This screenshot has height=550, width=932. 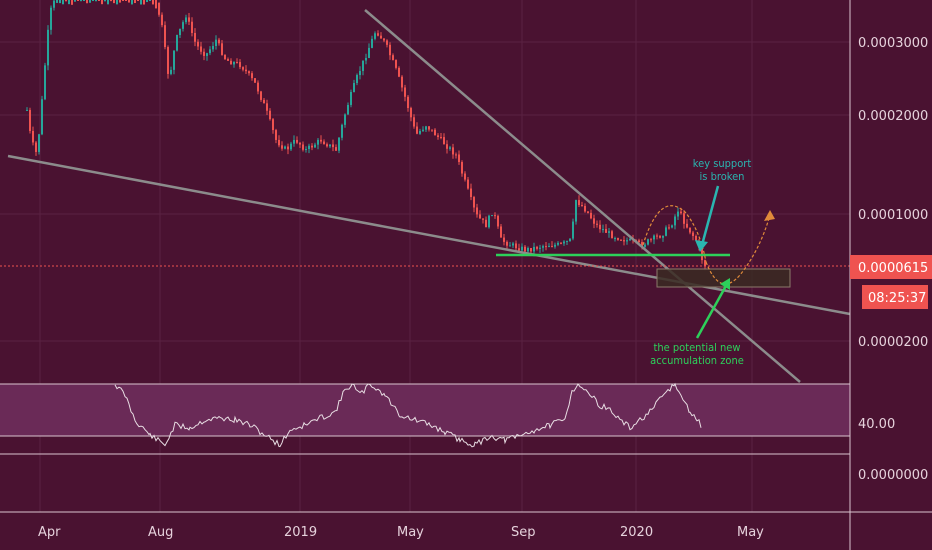 I want to click on time-label-apr: Apr, so click(x=49, y=532).